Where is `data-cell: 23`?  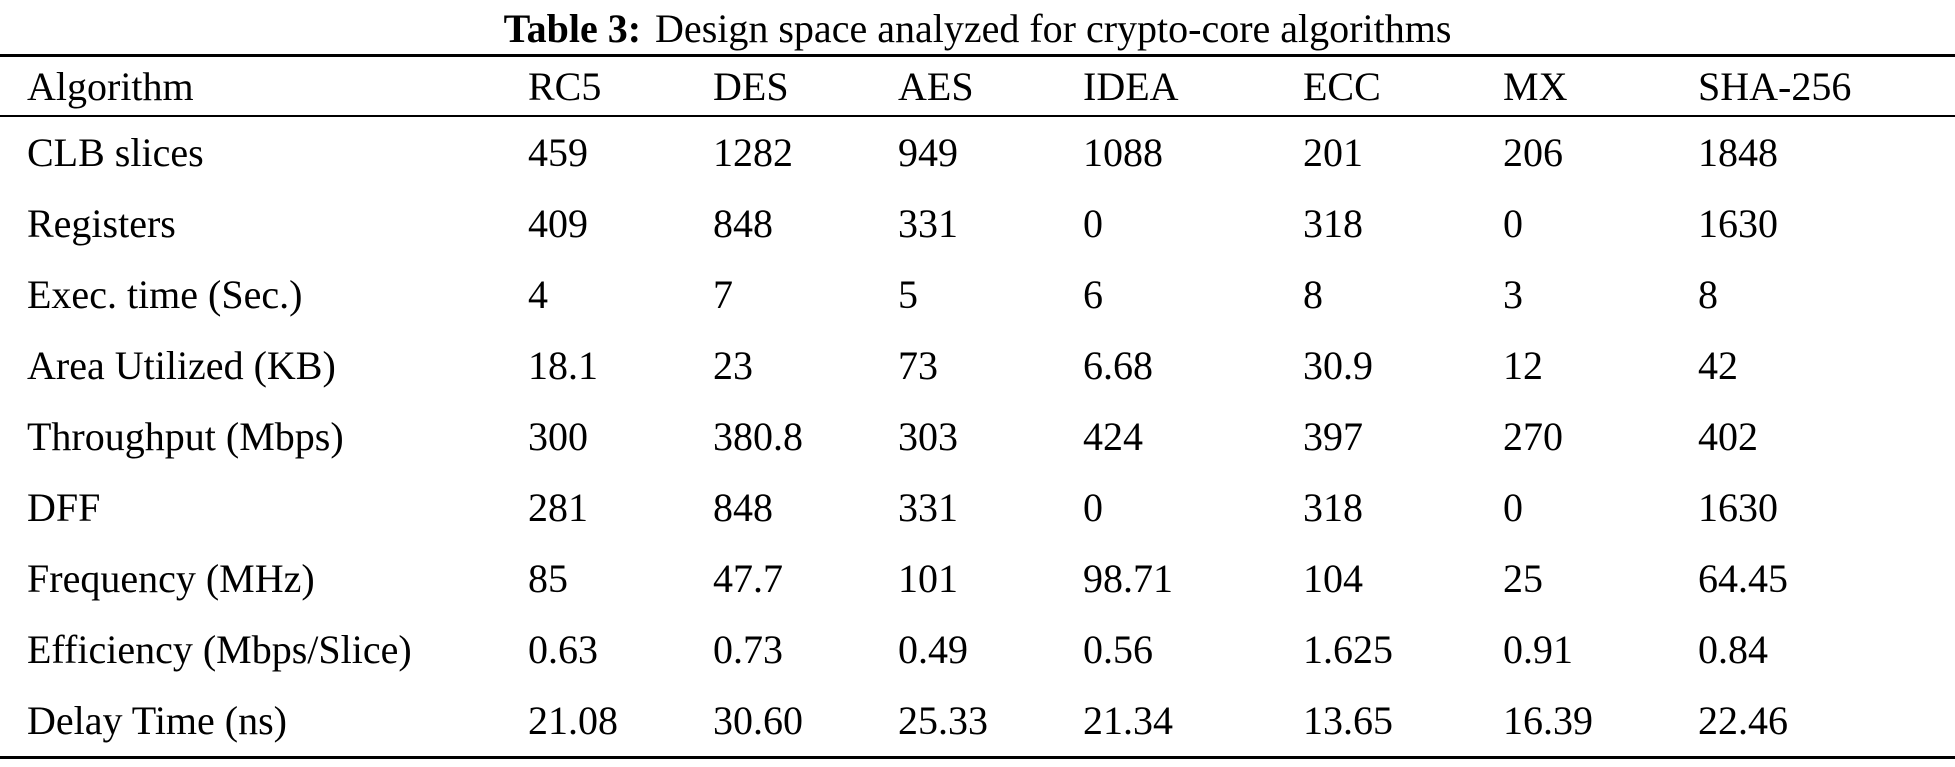
data-cell: 23 is located at coordinates (733, 365).